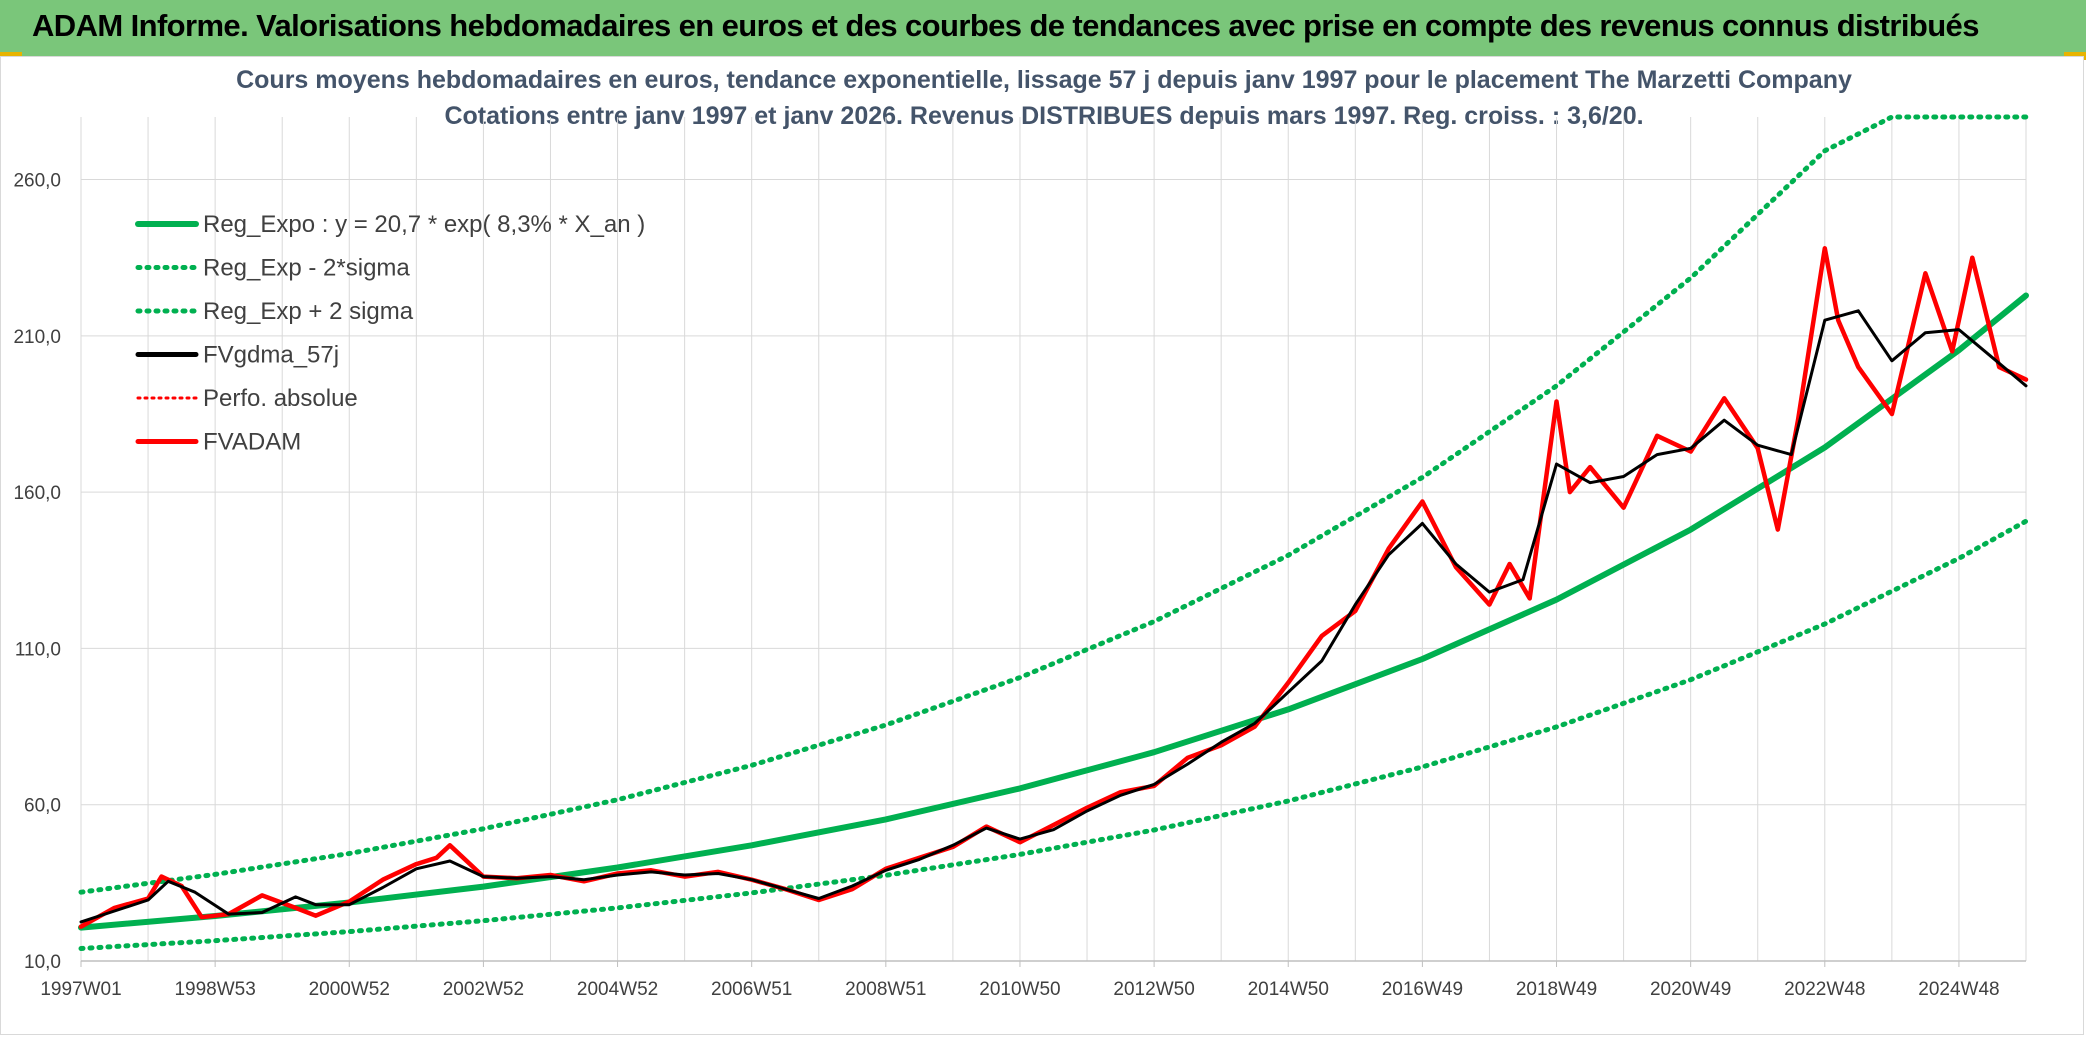  Describe the element at coordinates (1153, 989) in the screenshot. I see `x-tick-label: 2012W50` at that location.